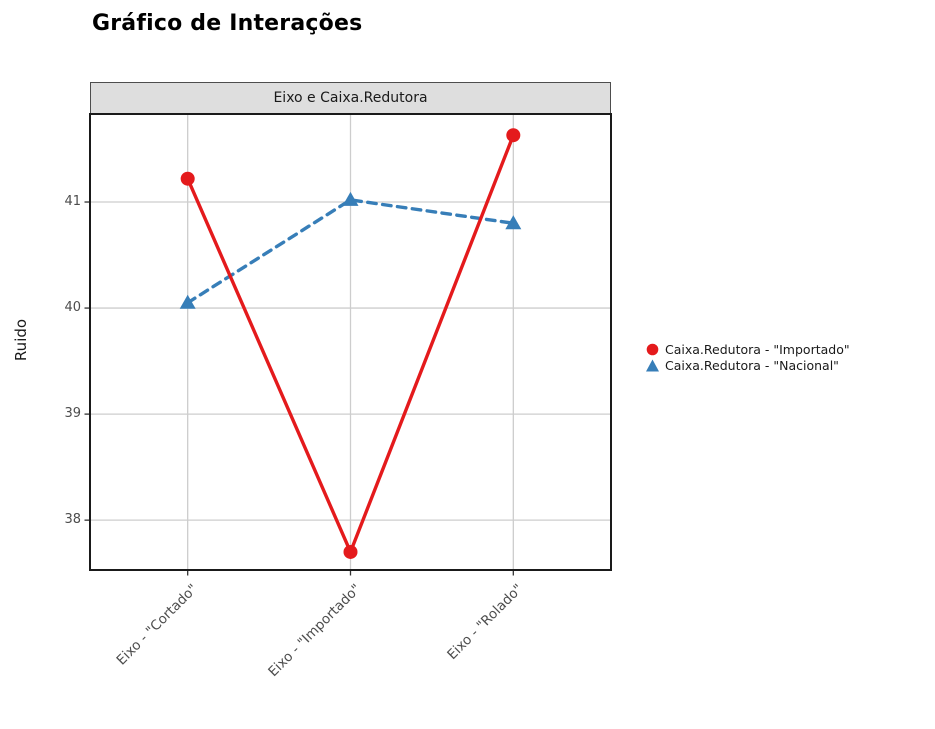 This screenshot has width=935, height=729. I want to click on legend-item: Caixa.Redutora - "Nacional", so click(747, 366).